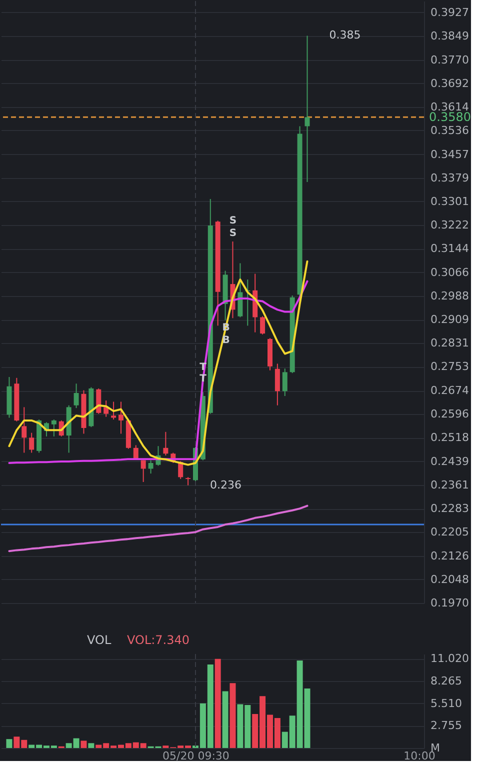 This screenshot has width=480, height=771. What do you see at coordinates (446, 681) in the screenshot?
I see `y-tick-label: 8.265` at bounding box center [446, 681].